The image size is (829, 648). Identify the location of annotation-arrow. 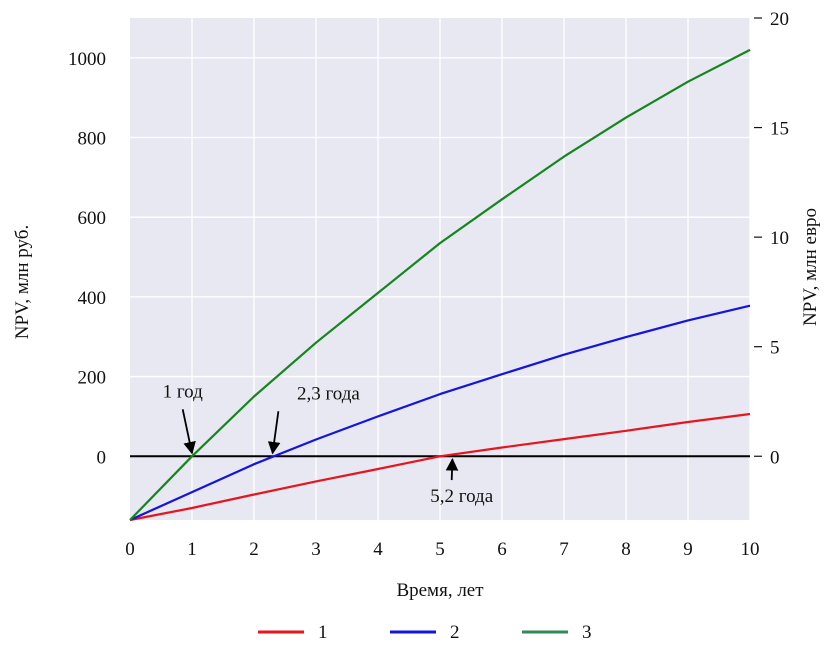
(452, 469).